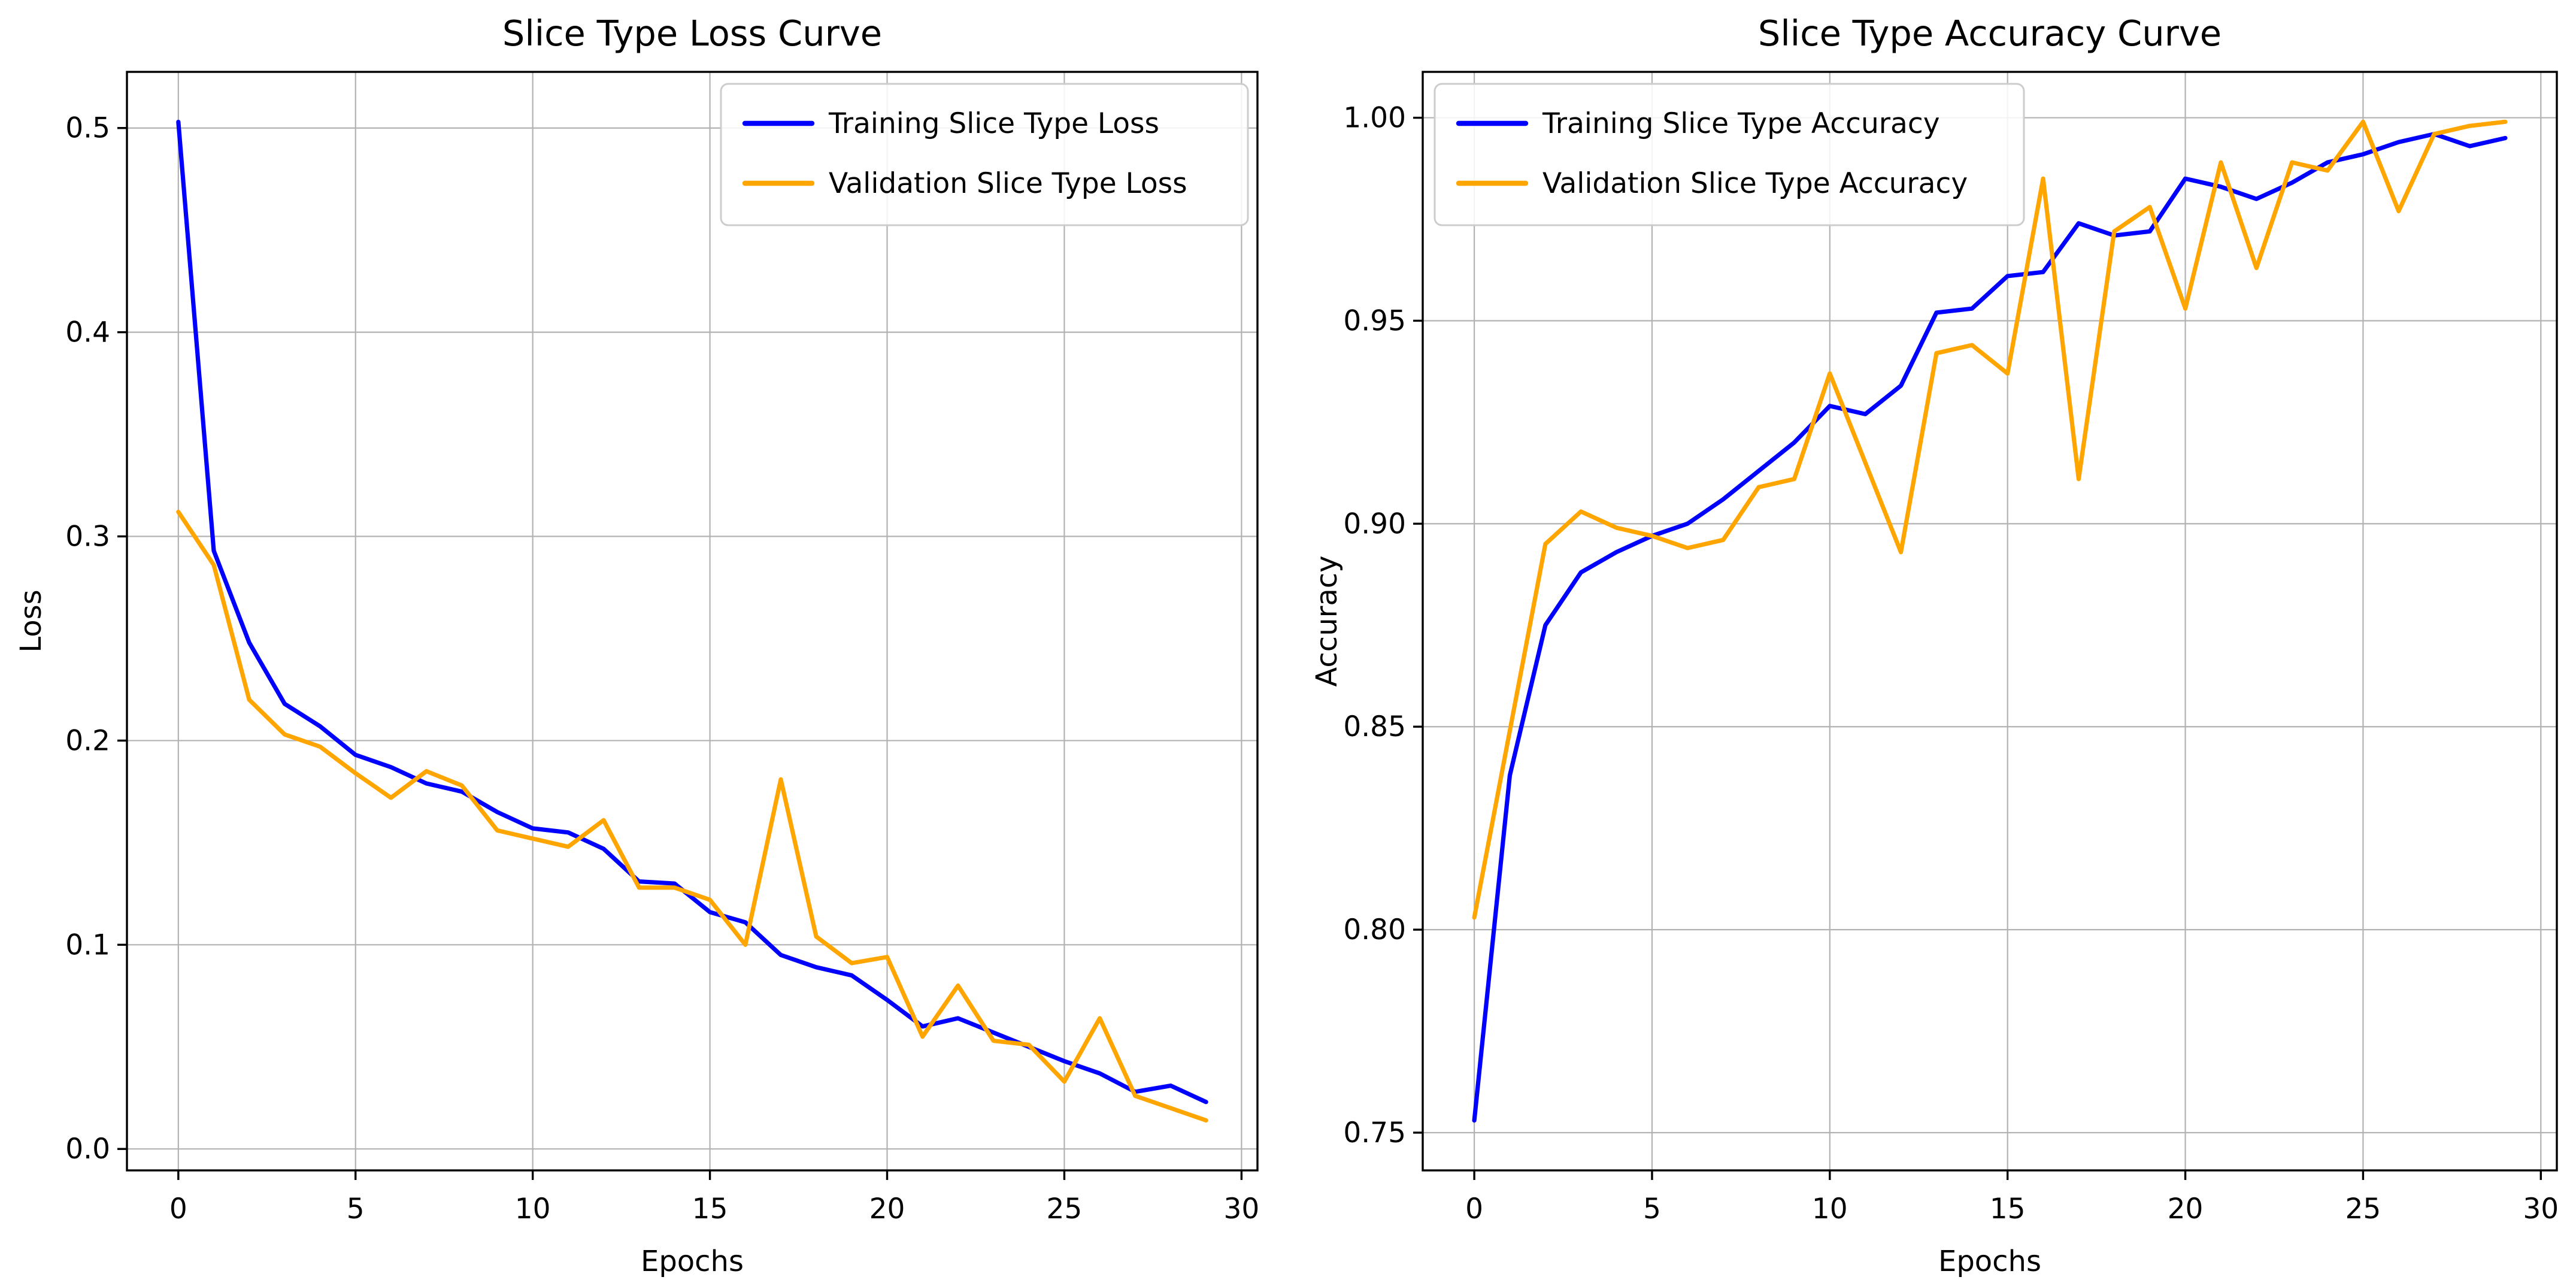 The image size is (2576, 1283). I want to click on legend-label: Training Slice Type Accuracy, so click(1741, 123).